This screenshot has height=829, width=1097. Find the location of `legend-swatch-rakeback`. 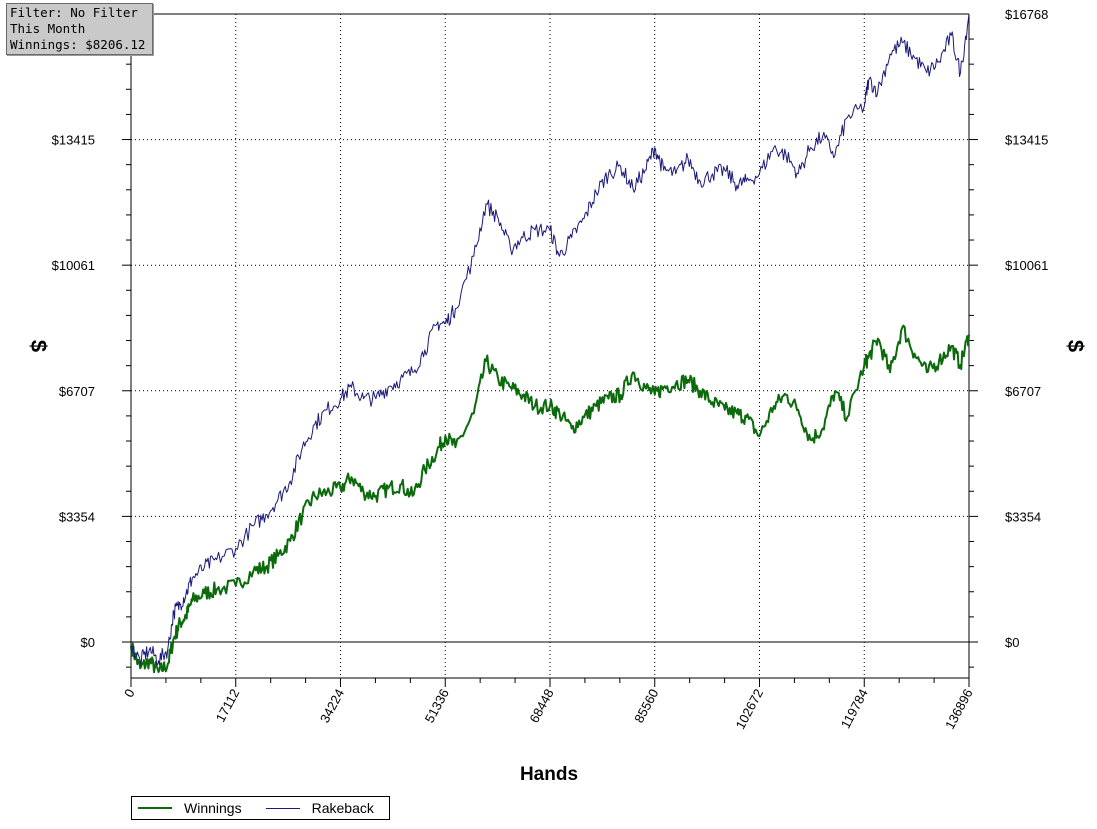

legend-swatch-rakeback is located at coordinates (282, 808).